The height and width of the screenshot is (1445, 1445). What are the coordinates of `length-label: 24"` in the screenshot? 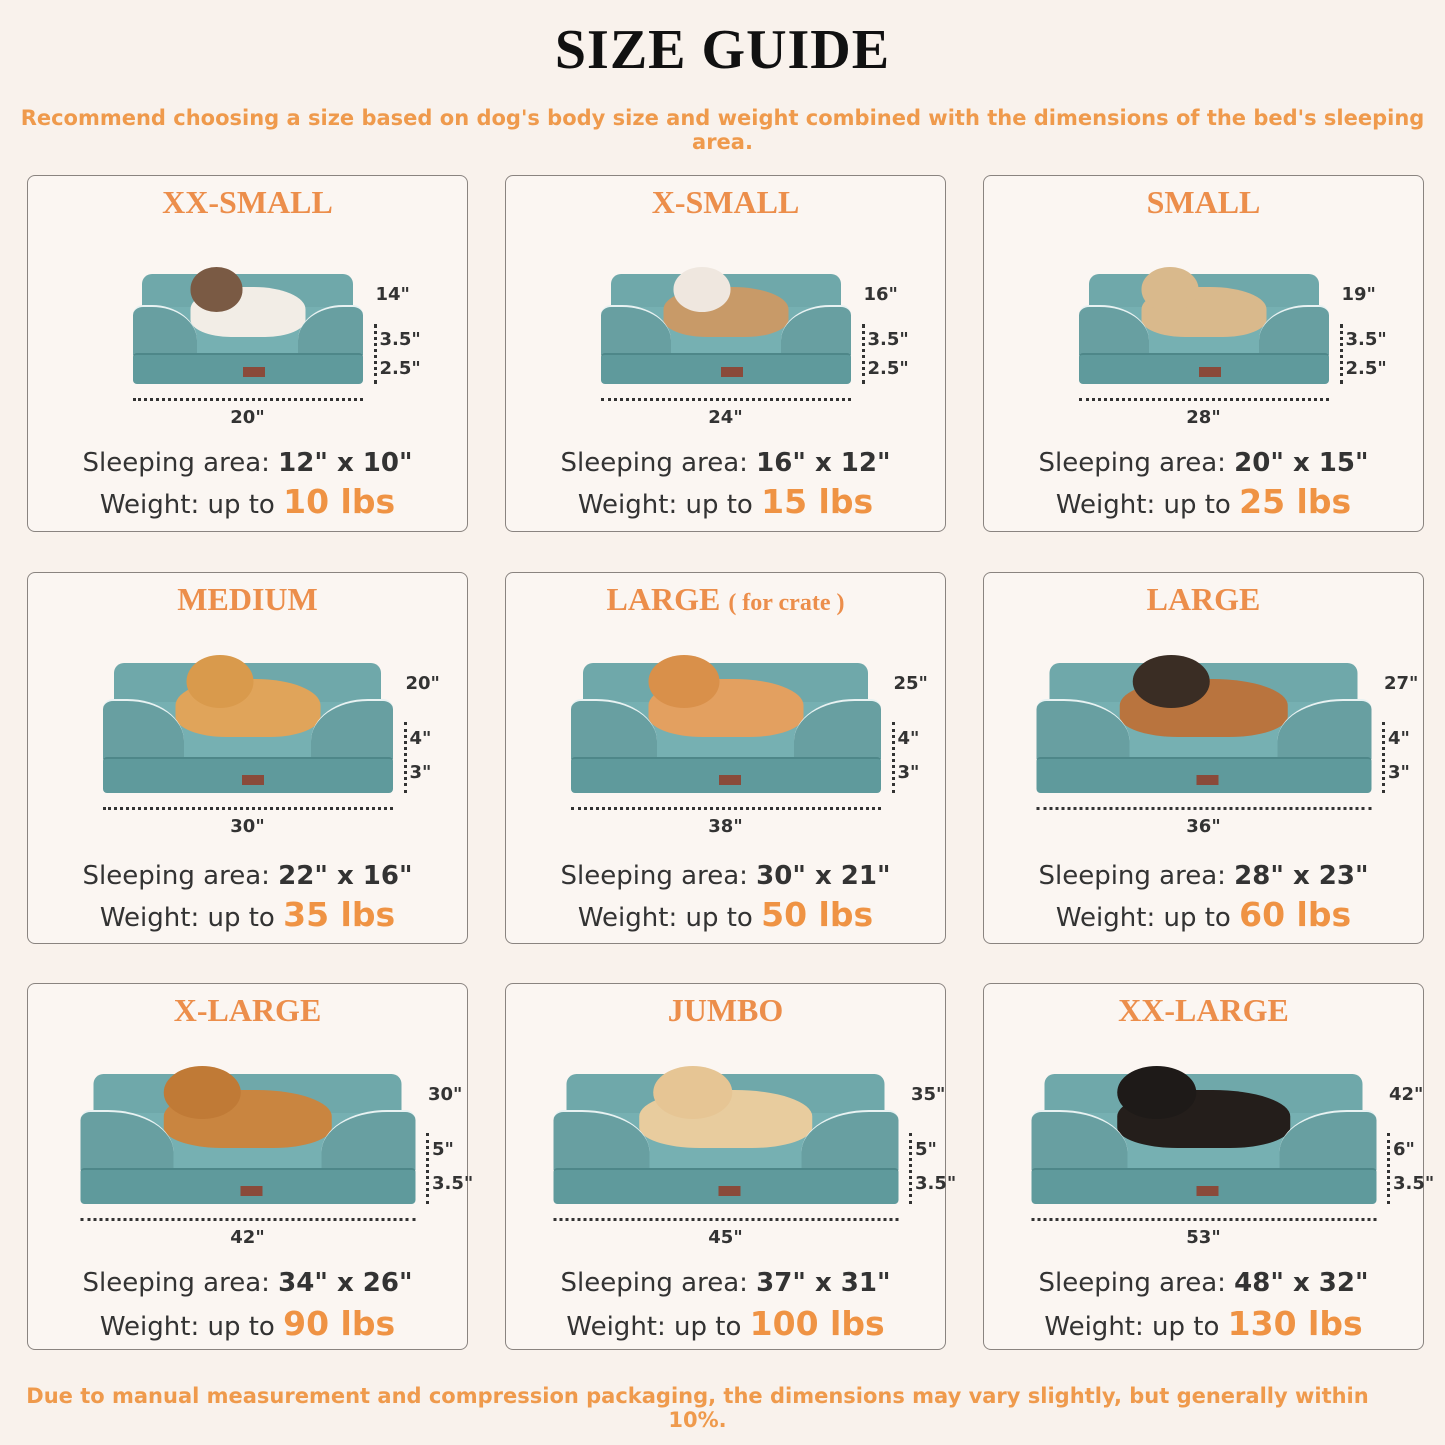 It's located at (725, 417).